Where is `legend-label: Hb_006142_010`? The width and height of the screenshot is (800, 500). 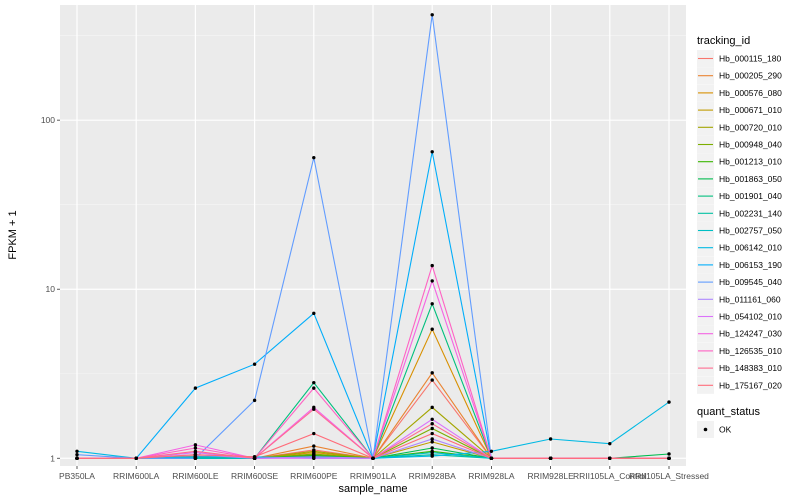
legend-label: Hb_006142_010 is located at coordinates (750, 248).